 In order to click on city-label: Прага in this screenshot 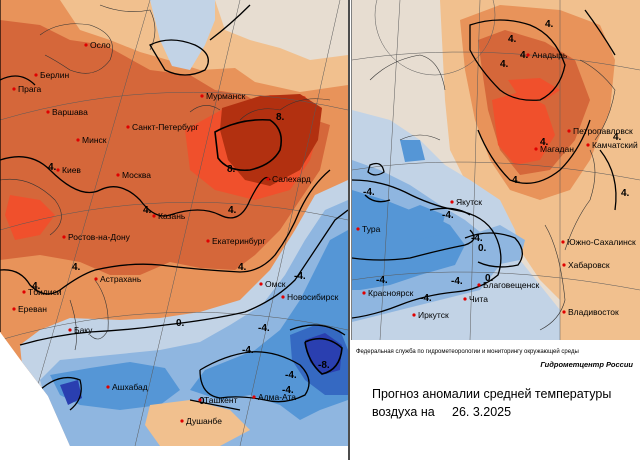, I will do `click(29, 89)`.